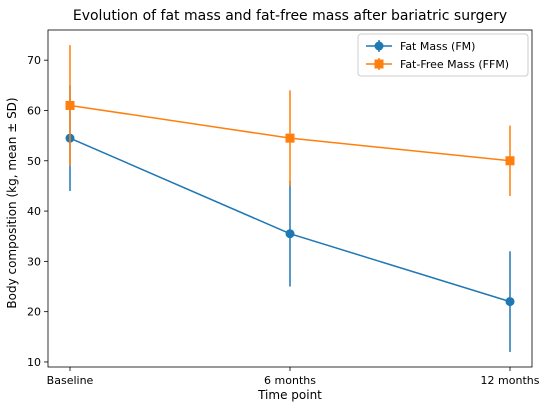 Image resolution: width=550 pixels, height=413 pixels. I want to click on y-tick-label: 30, so click(34, 261).